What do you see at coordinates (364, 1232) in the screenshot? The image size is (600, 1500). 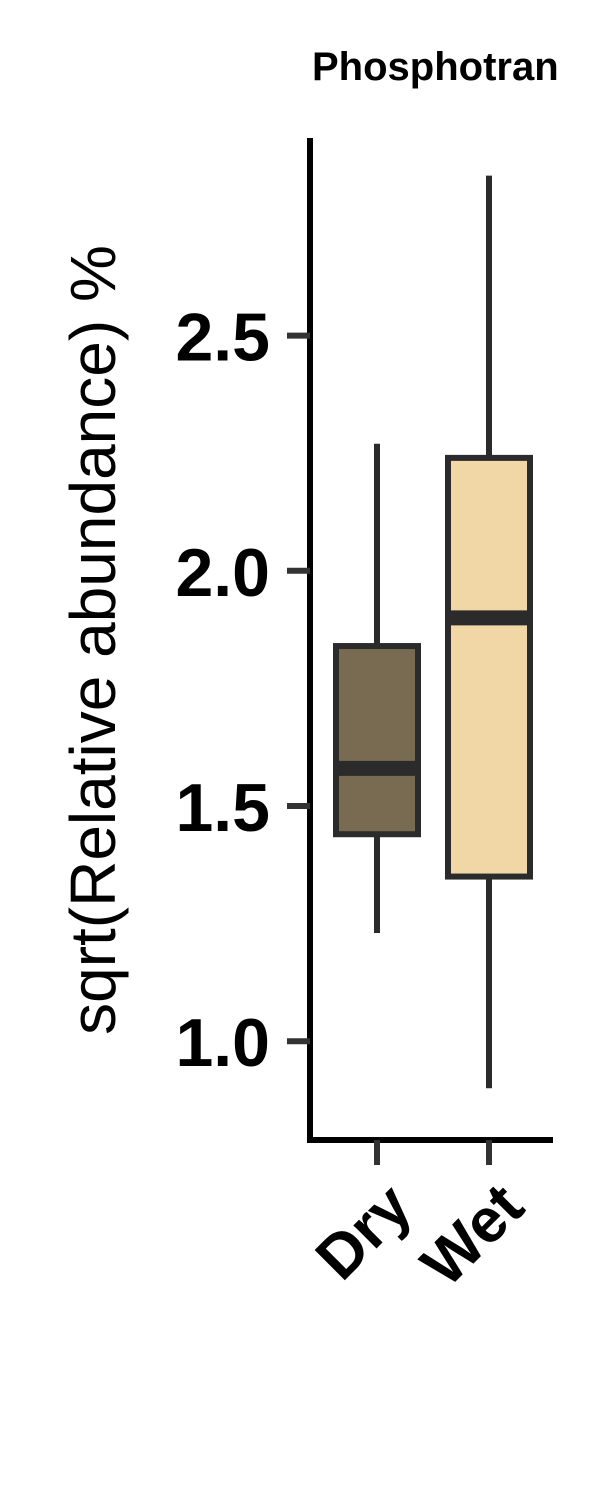 I see `x-tick-label-dry: Dry` at bounding box center [364, 1232].